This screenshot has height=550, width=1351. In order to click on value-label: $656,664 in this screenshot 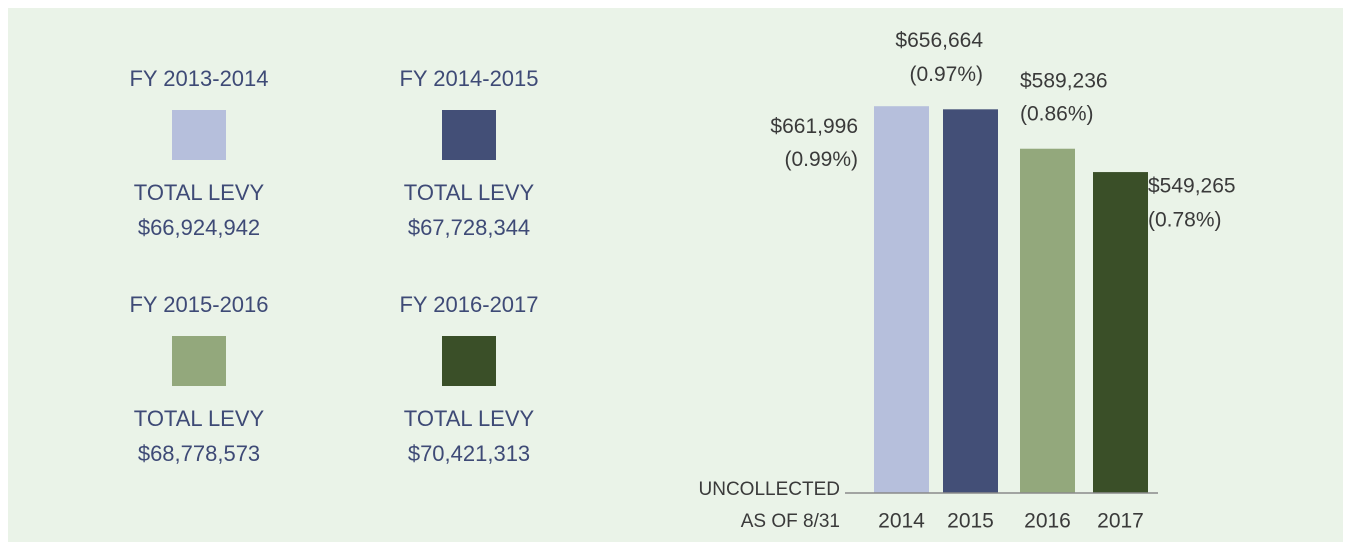, I will do `click(939, 40)`.